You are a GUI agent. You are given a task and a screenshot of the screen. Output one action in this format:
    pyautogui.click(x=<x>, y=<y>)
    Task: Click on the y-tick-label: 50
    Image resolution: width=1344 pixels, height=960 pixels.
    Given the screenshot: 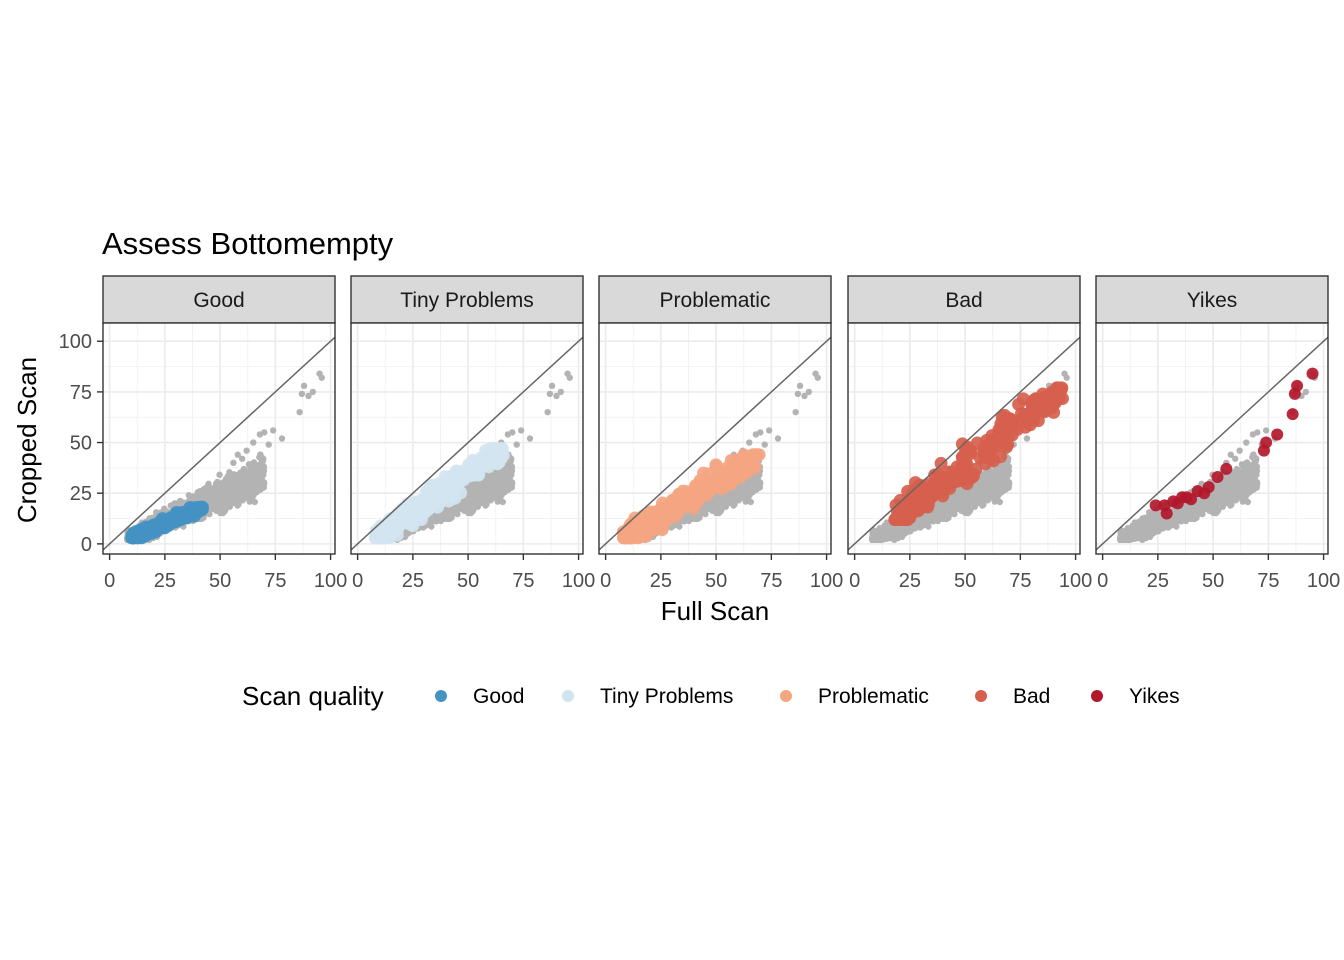 What is the action you would take?
    pyautogui.click(x=81, y=444)
    